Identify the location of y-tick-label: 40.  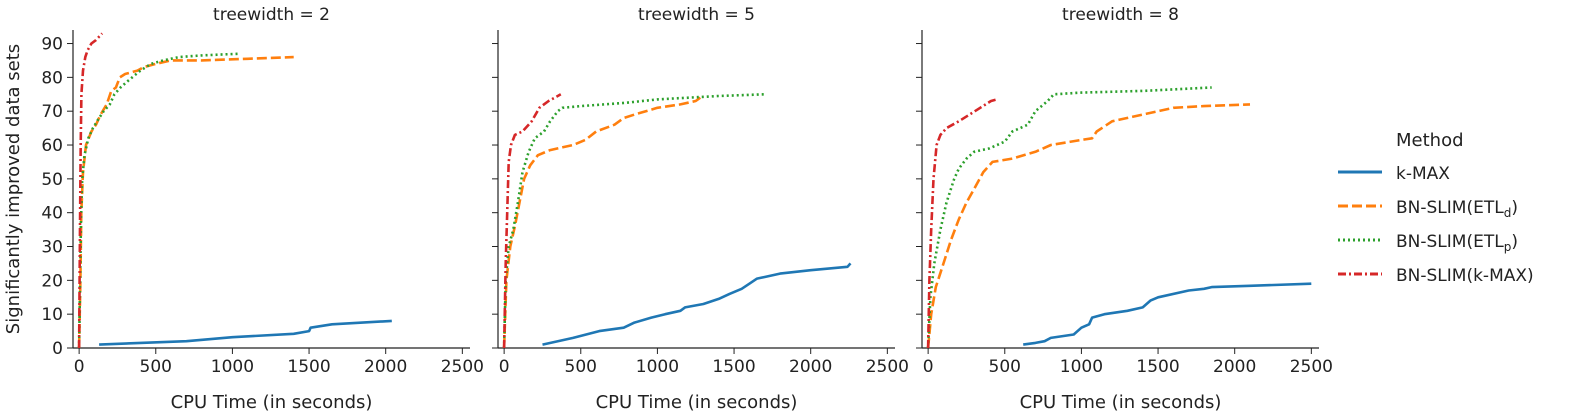
(52, 214).